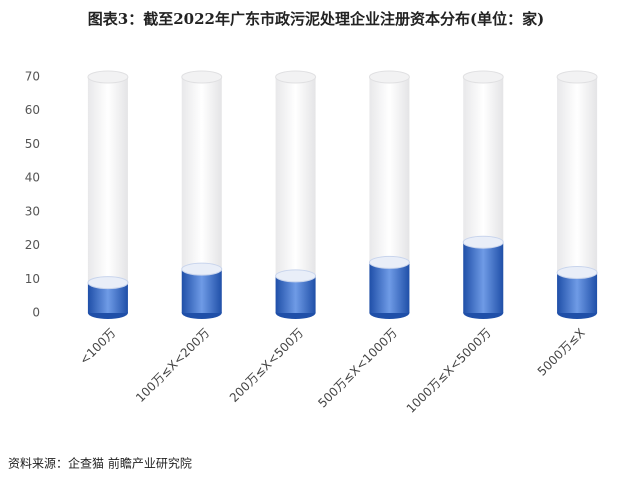 The height and width of the screenshot is (484, 632). I want to click on y-tick-label: 50, so click(32, 144).